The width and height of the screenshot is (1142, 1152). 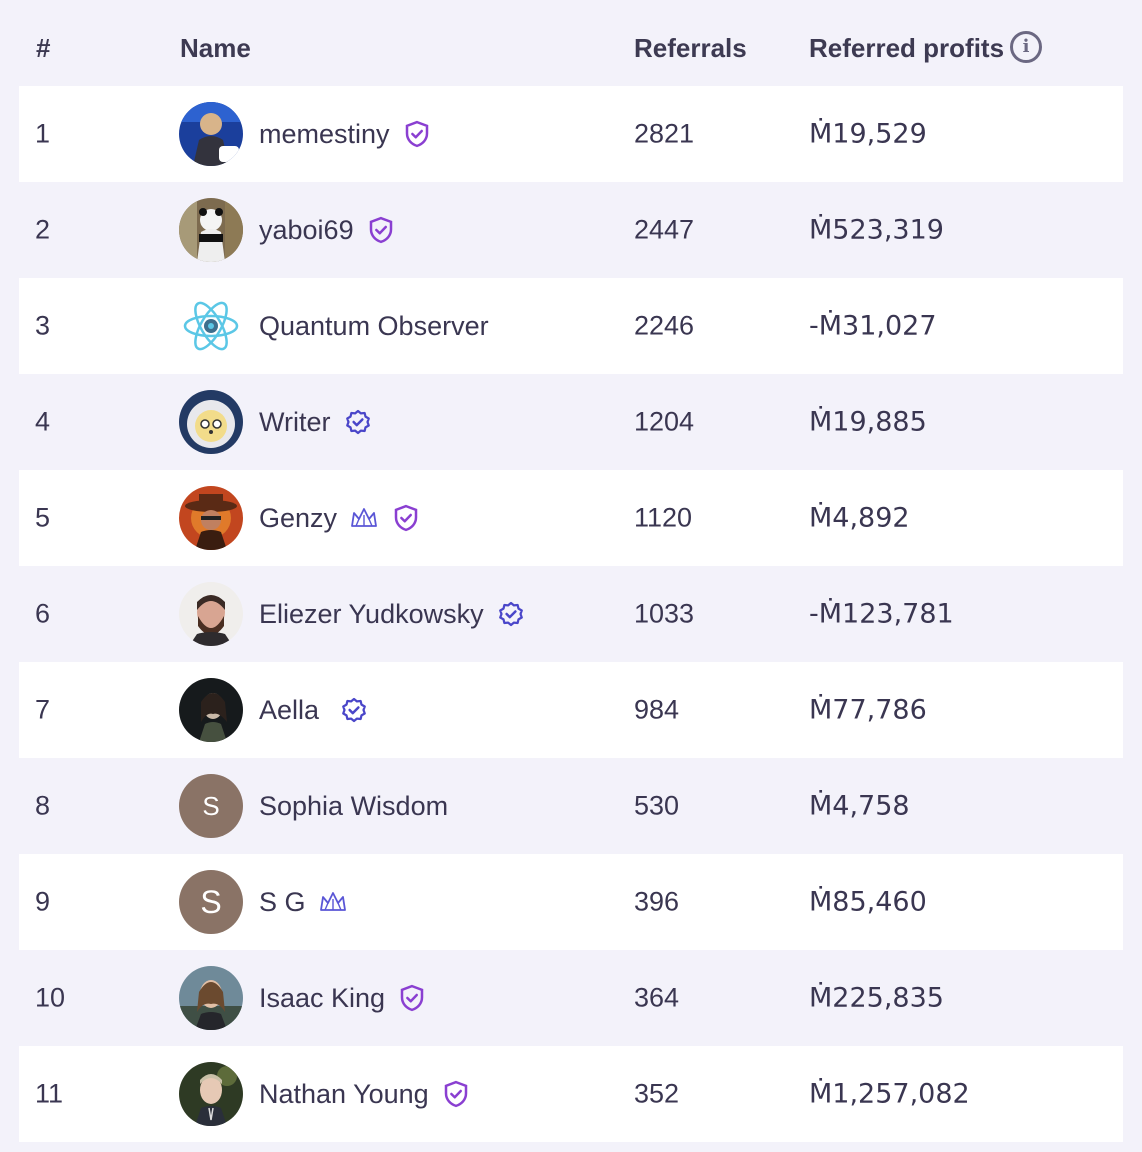 What do you see at coordinates (571, 710) in the screenshot?
I see `table-row: 7 Aella 984 Ṁ77,786` at bounding box center [571, 710].